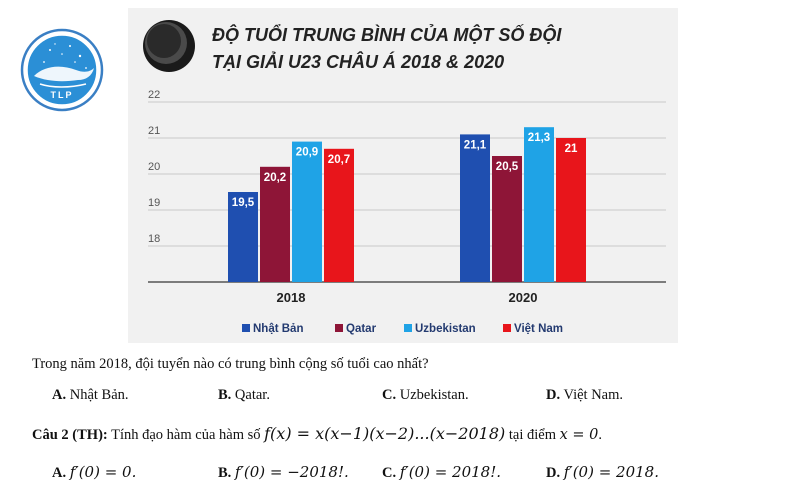 The image size is (800, 500). Describe the element at coordinates (407, 297) in the screenshot. I see `category-labels: 2018 2020` at that location.